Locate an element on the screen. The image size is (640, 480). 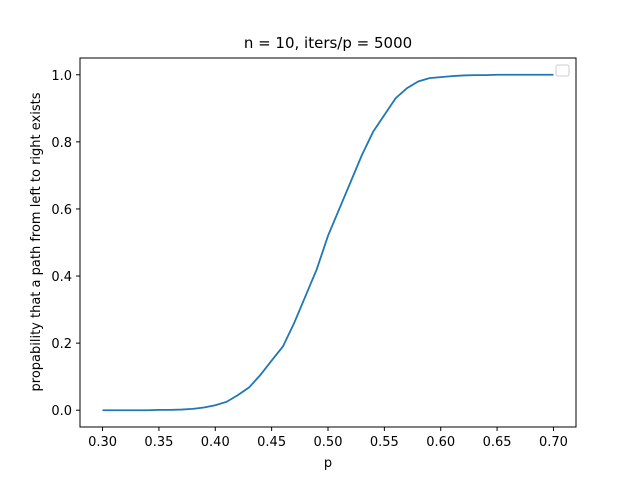
y-tick-label: 1.0 is located at coordinates (61, 76).